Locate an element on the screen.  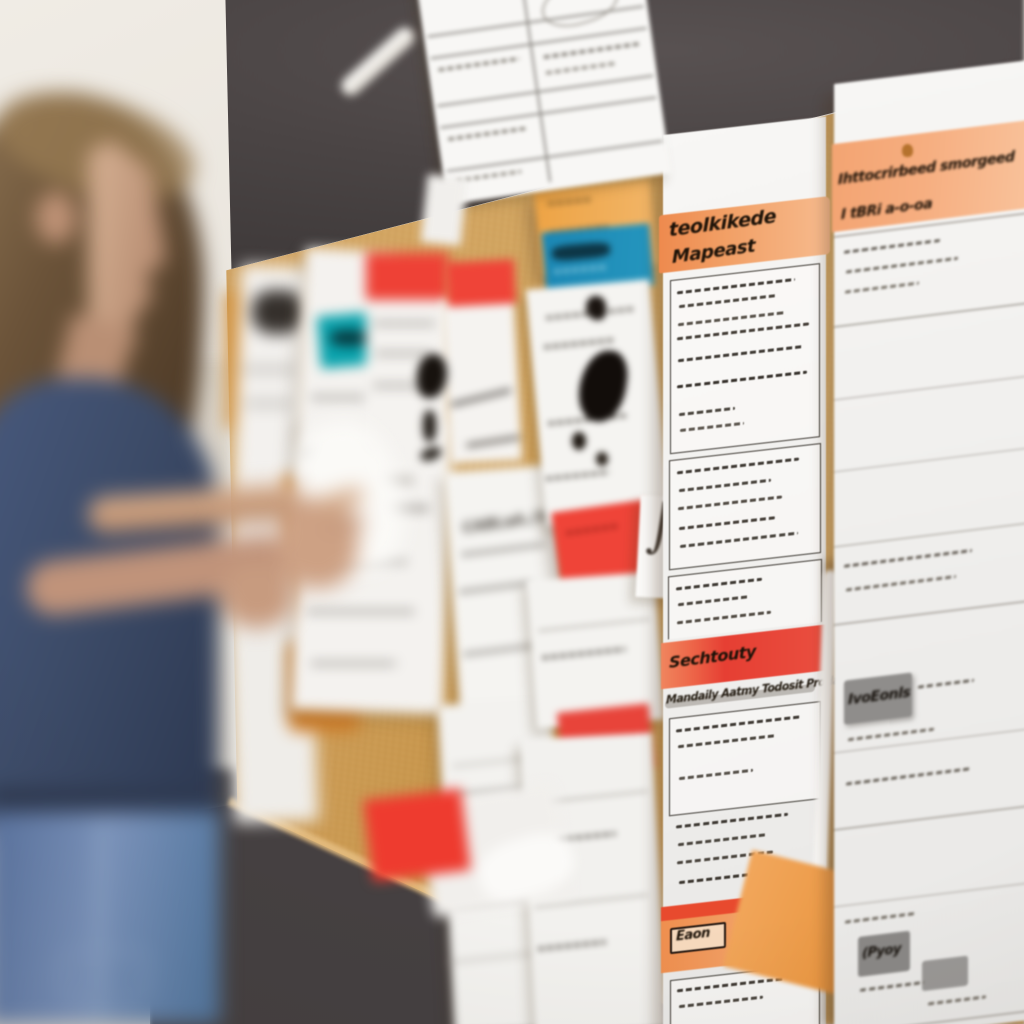
pushpin is located at coordinates (907, 150).